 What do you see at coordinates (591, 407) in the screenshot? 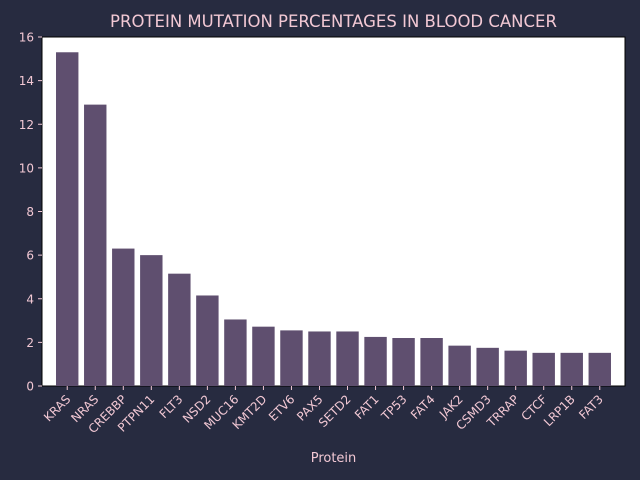
I see `x-tick-label: FAT3` at bounding box center [591, 407].